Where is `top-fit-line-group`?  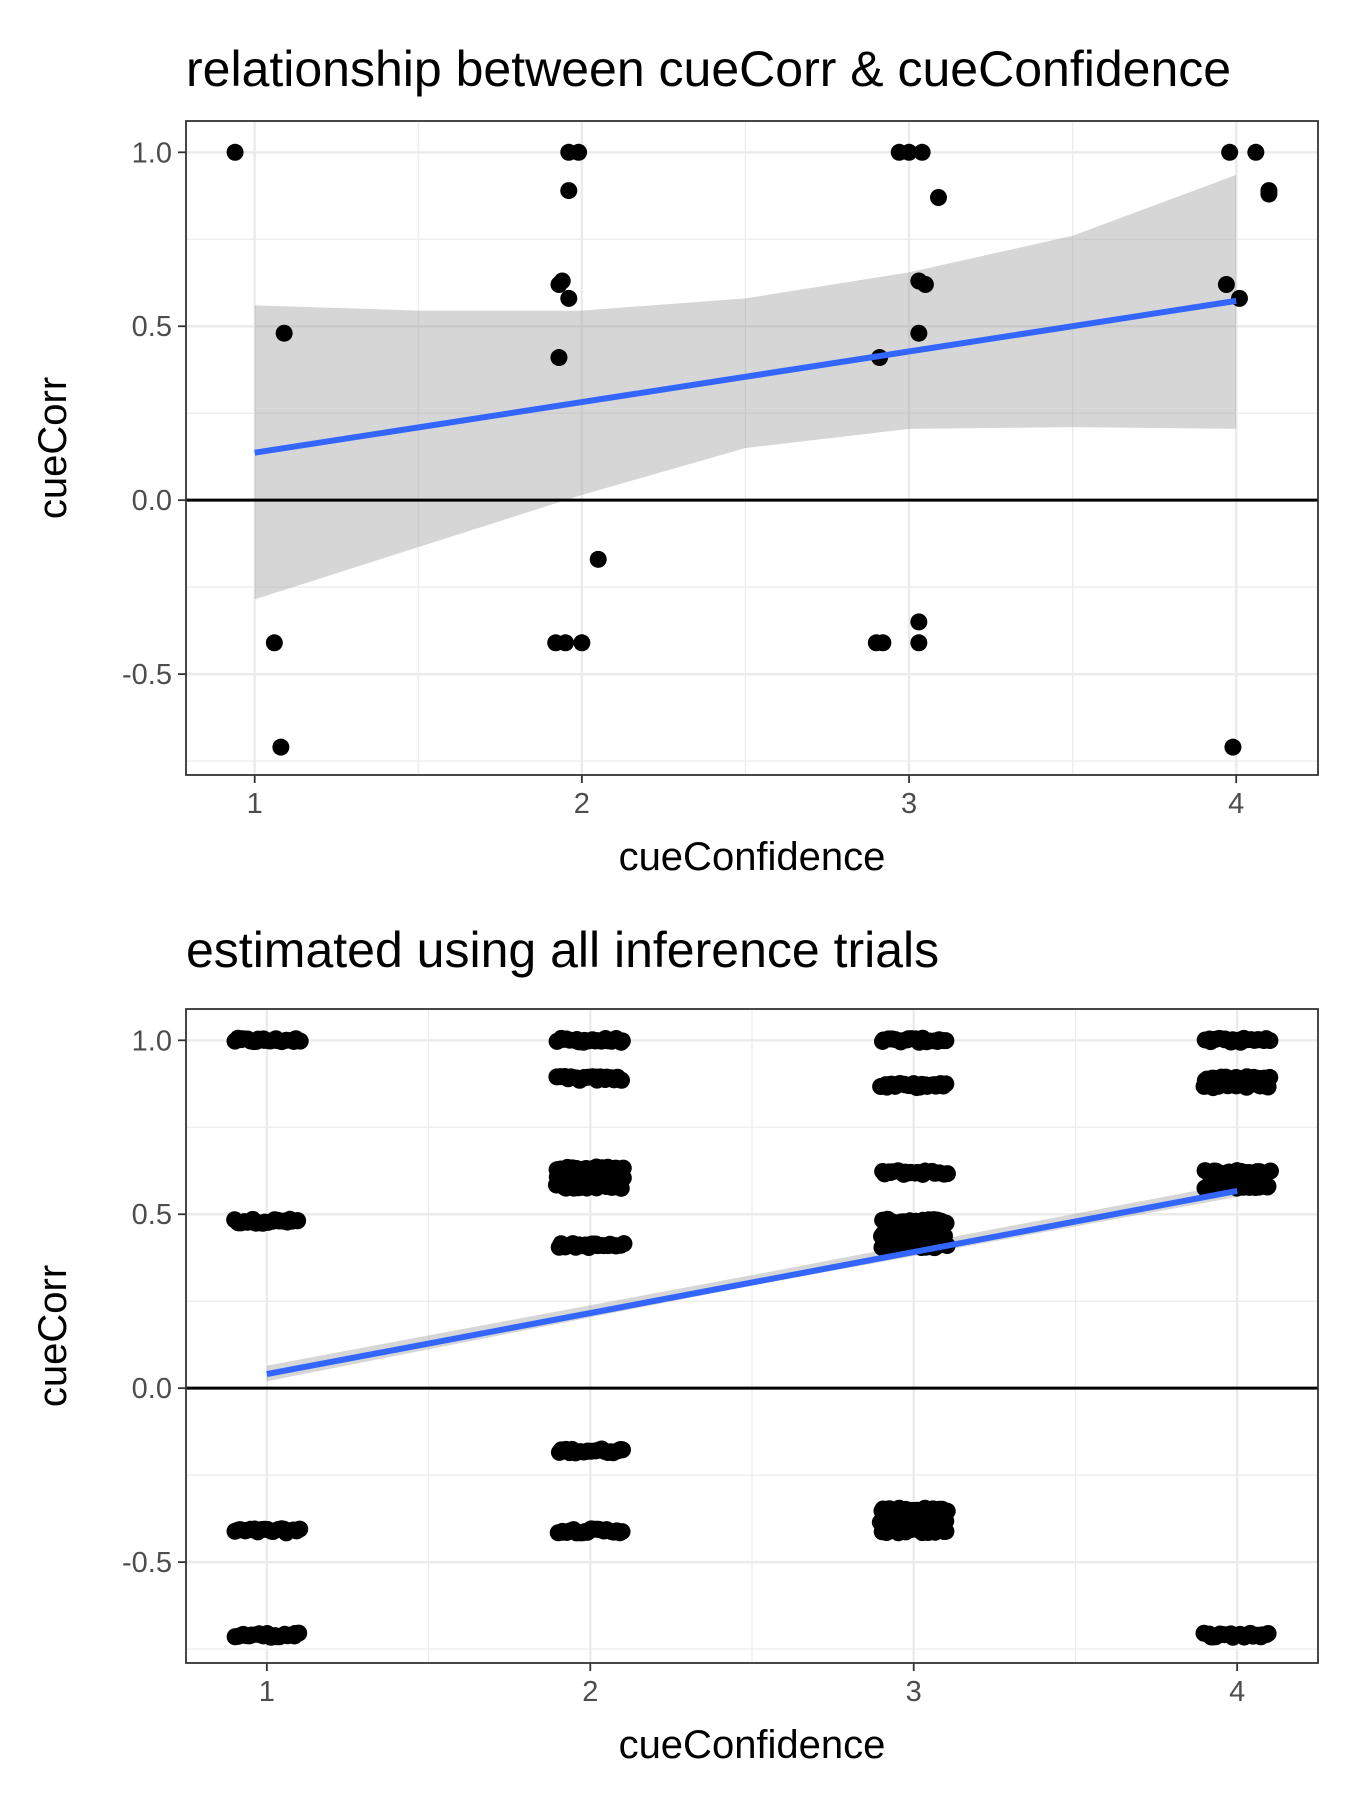
top-fit-line-group is located at coordinates (745, 376).